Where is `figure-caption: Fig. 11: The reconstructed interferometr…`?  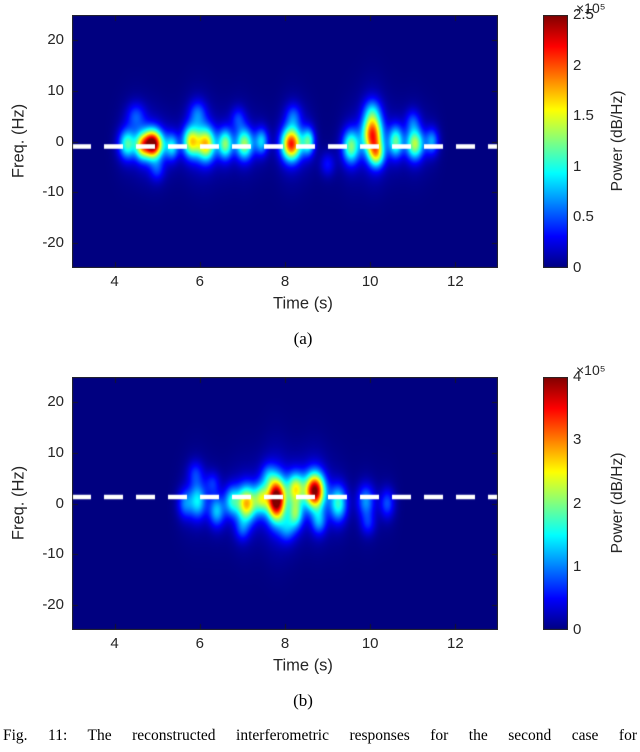
figure-caption: Fig. 11: The reconstructed interferometr… is located at coordinates (320, 735).